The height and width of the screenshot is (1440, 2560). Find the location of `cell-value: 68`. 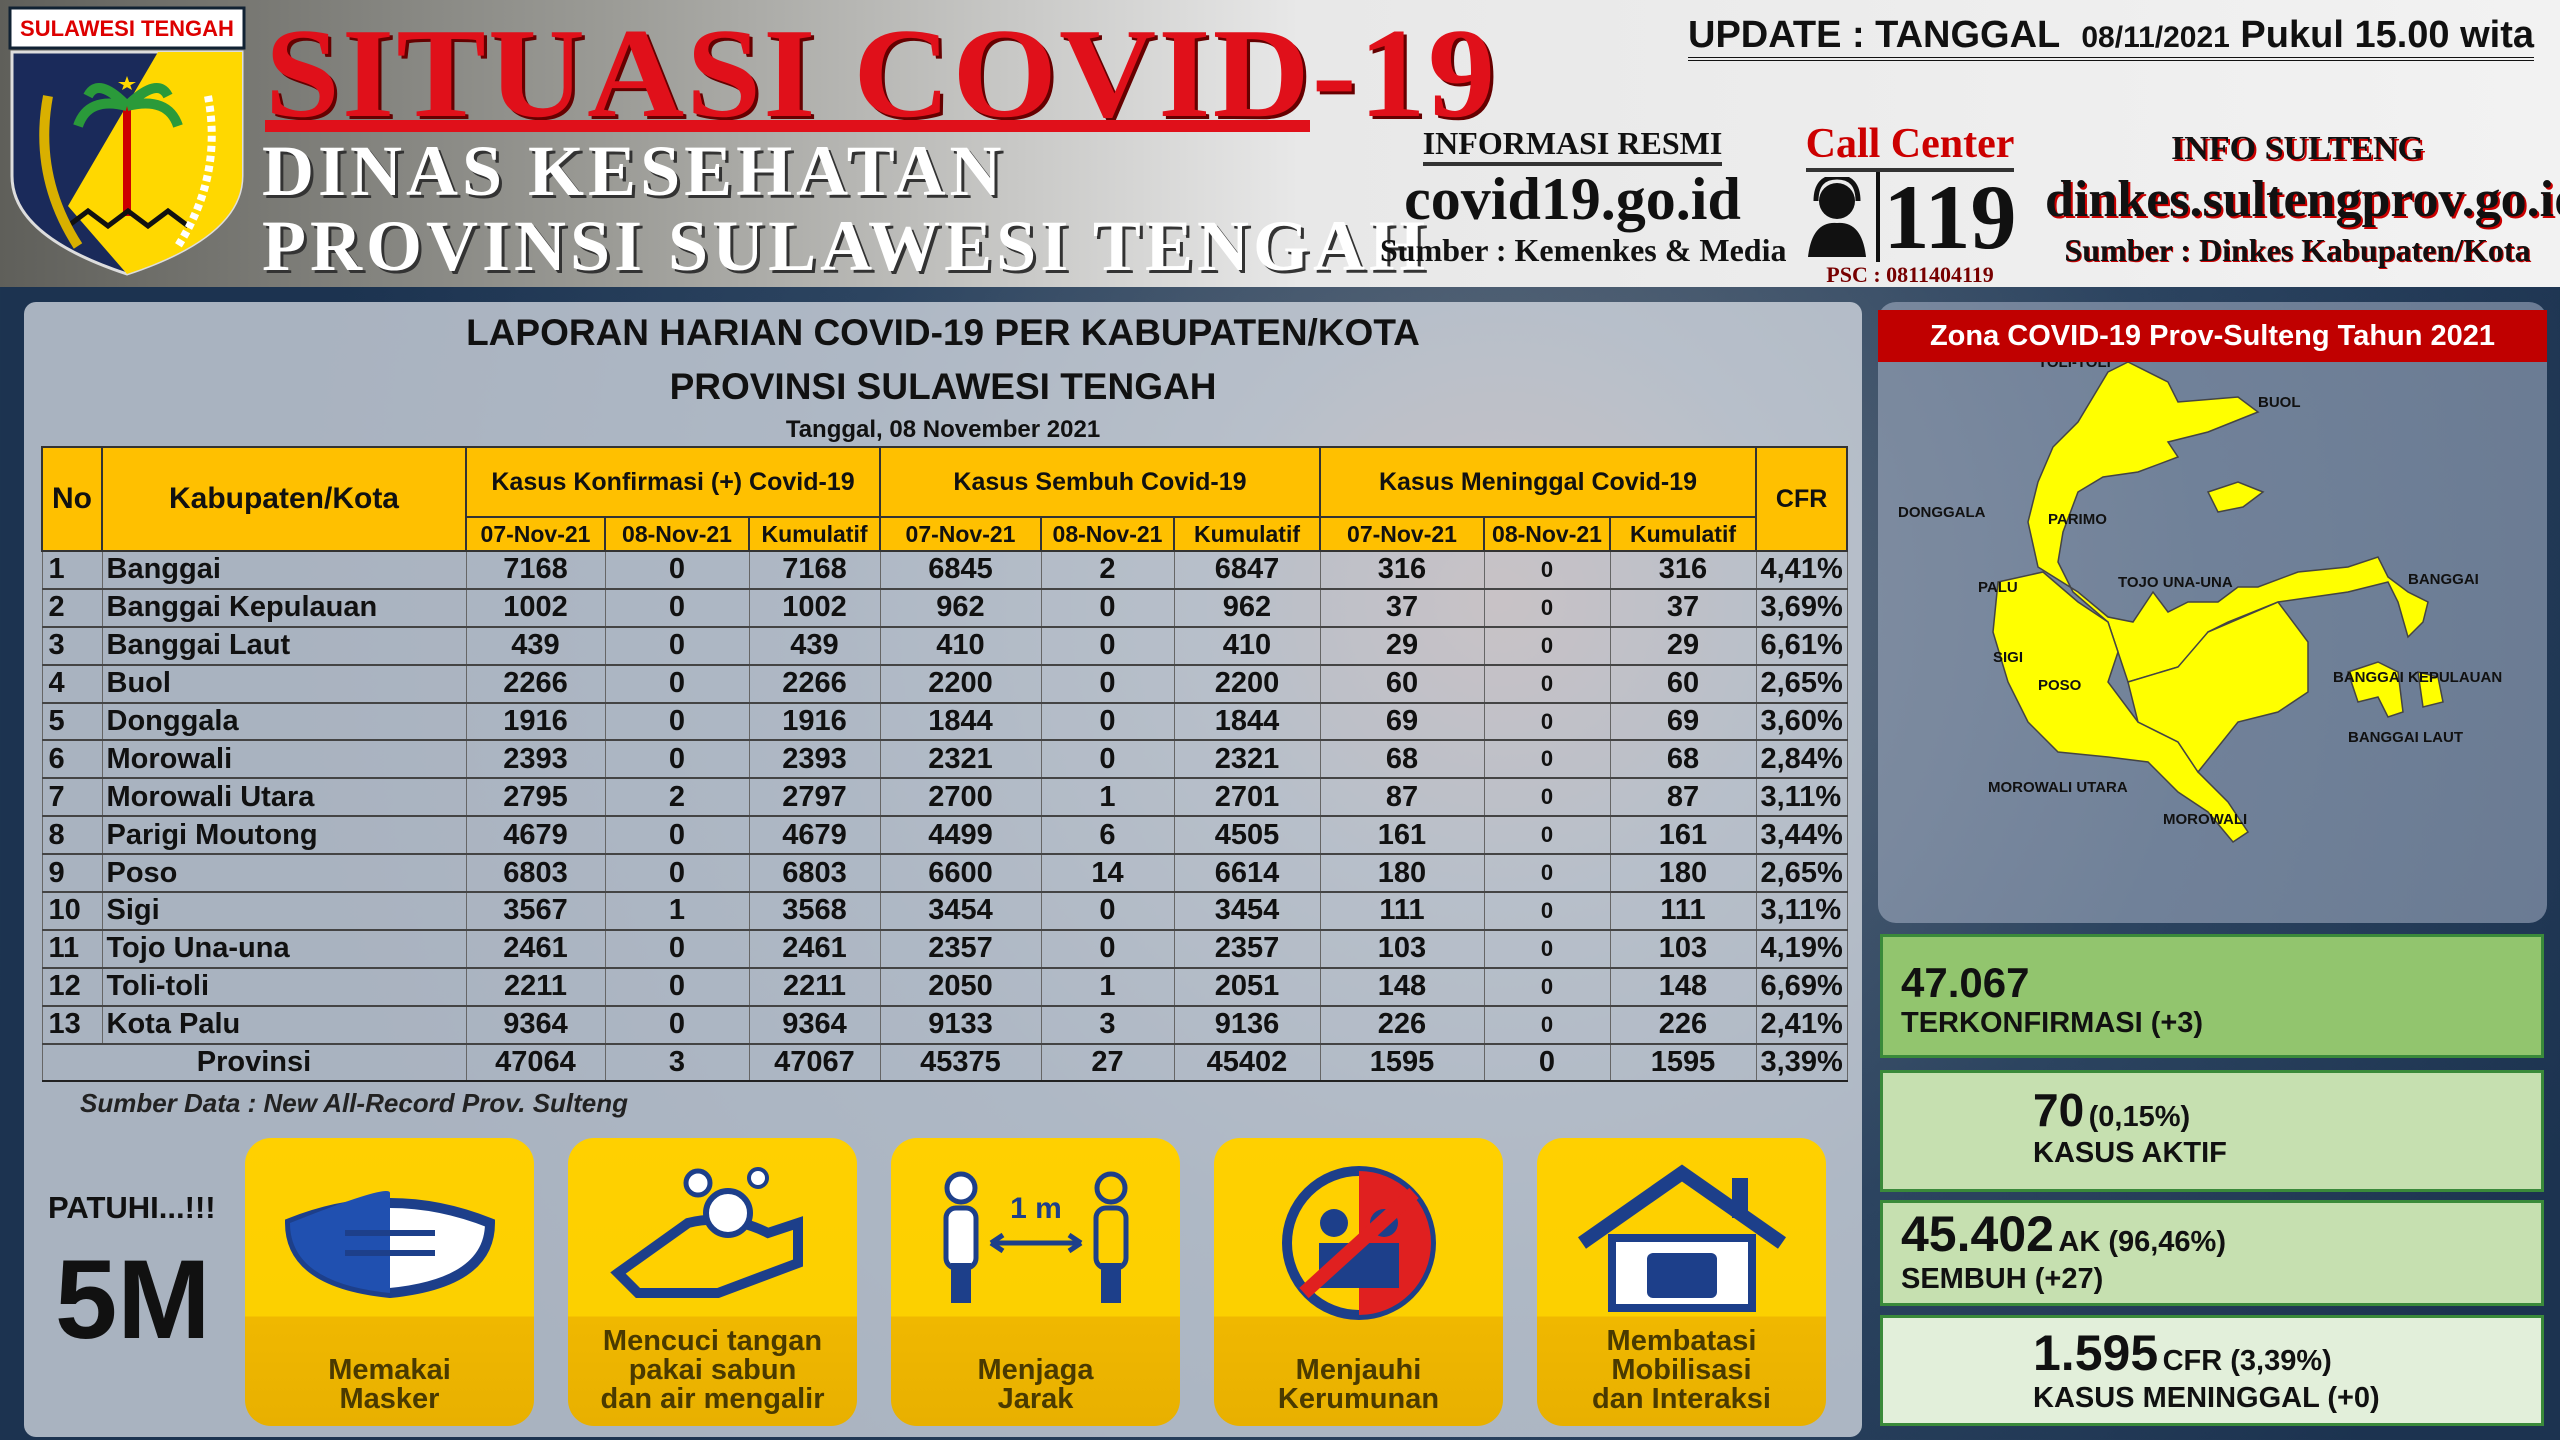

cell-value: 68 is located at coordinates (1402, 759).